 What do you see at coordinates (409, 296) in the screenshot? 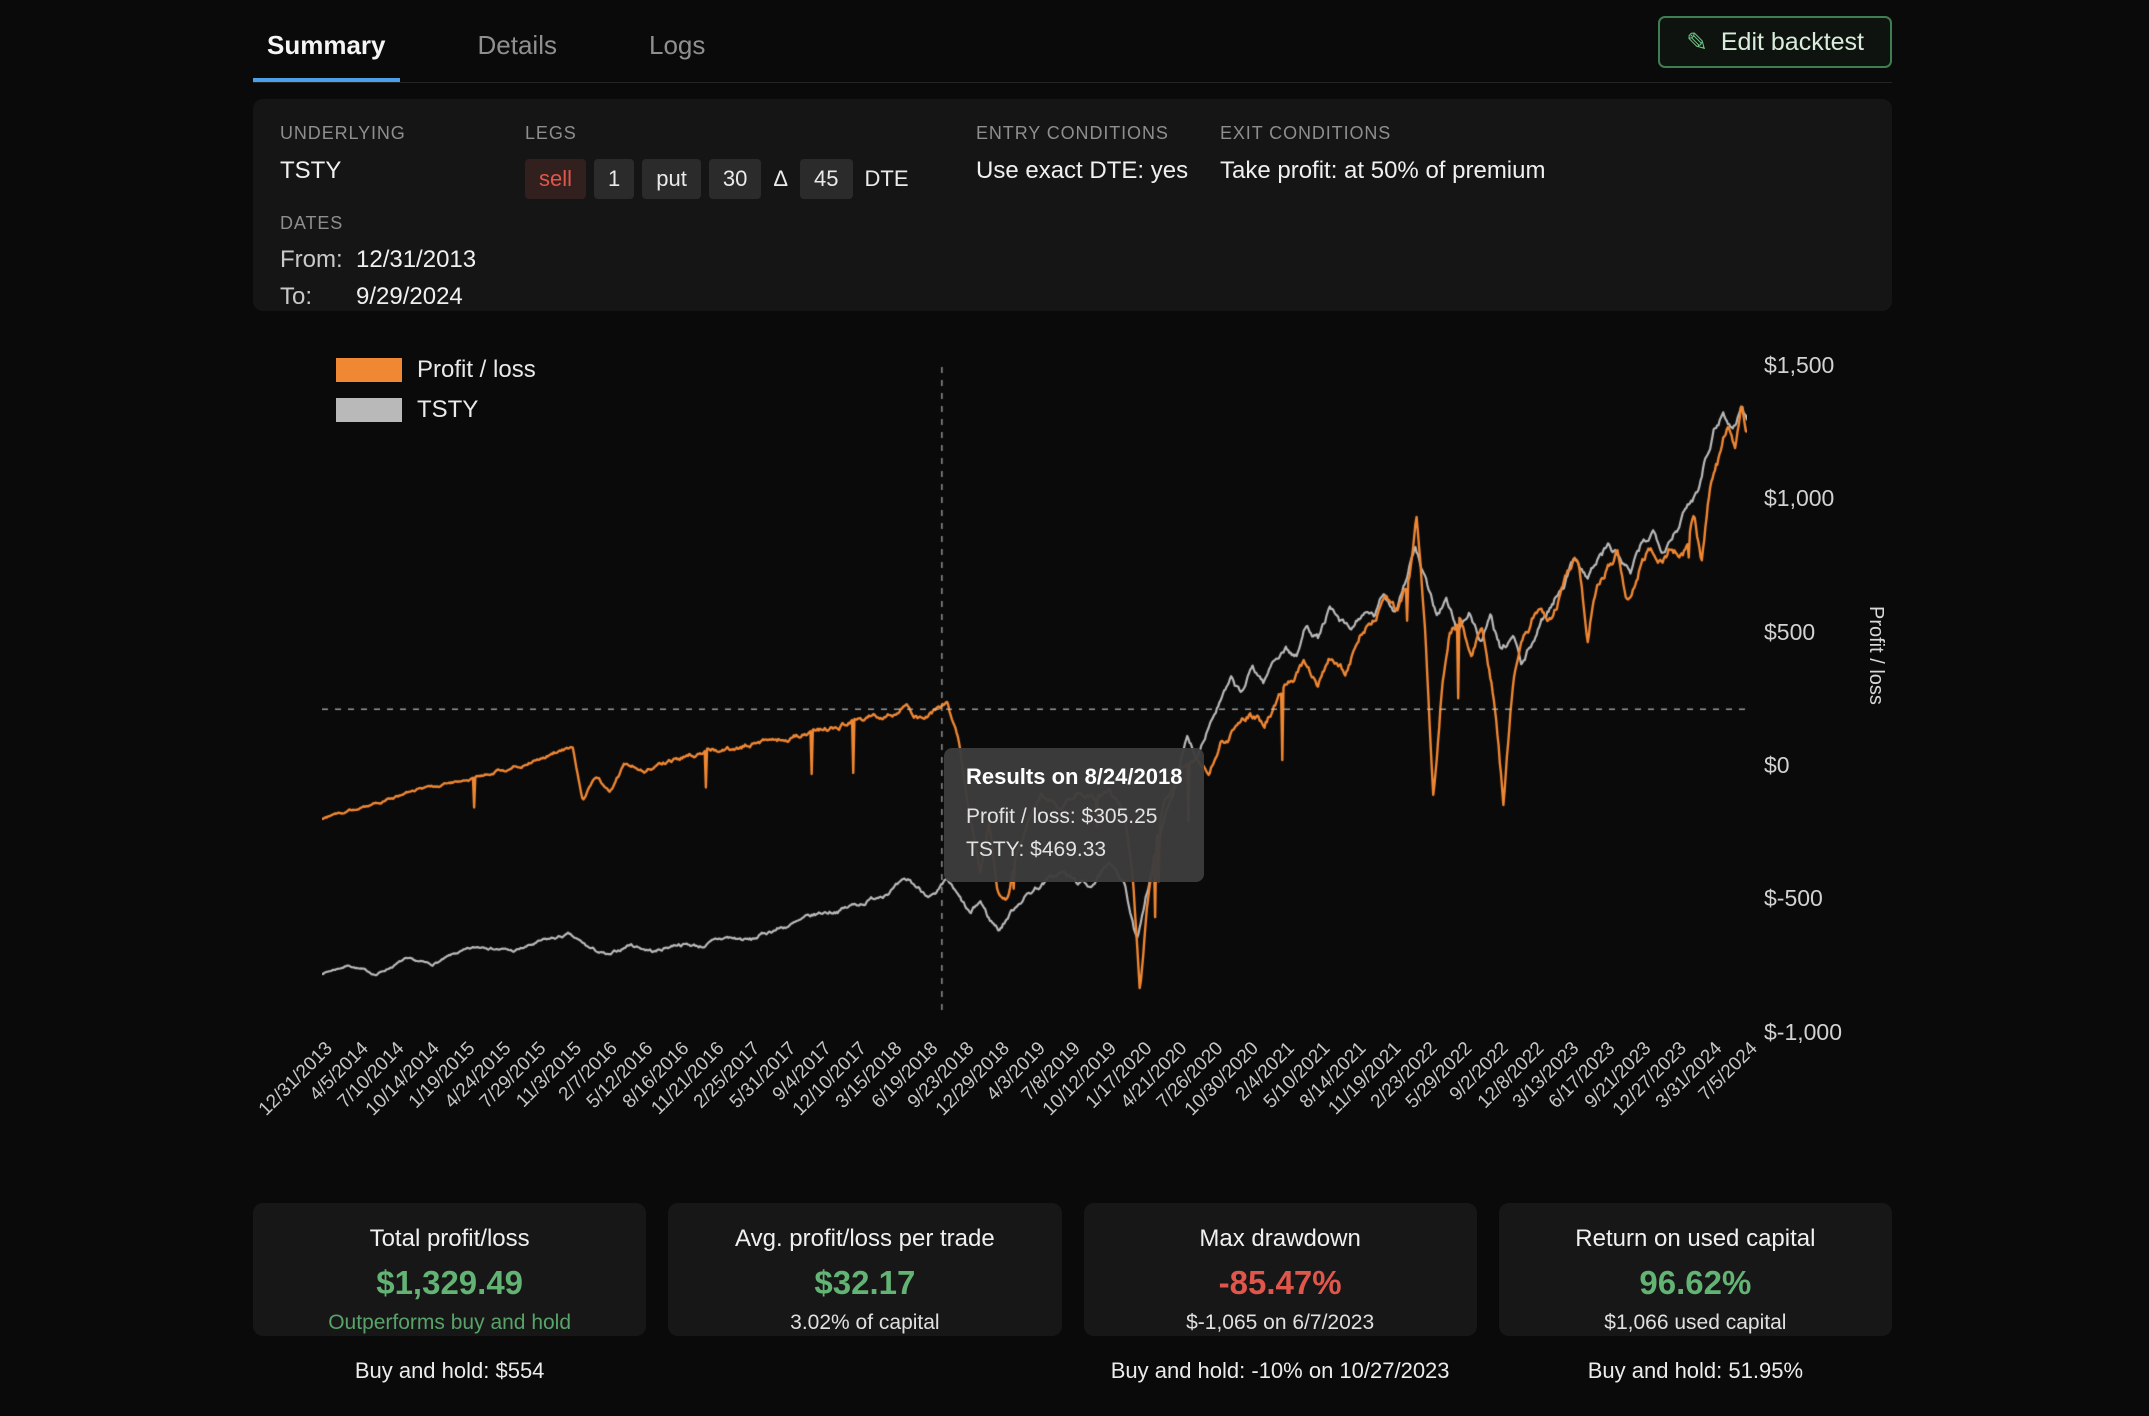
I see `date-to-value: 9/29/2024` at bounding box center [409, 296].